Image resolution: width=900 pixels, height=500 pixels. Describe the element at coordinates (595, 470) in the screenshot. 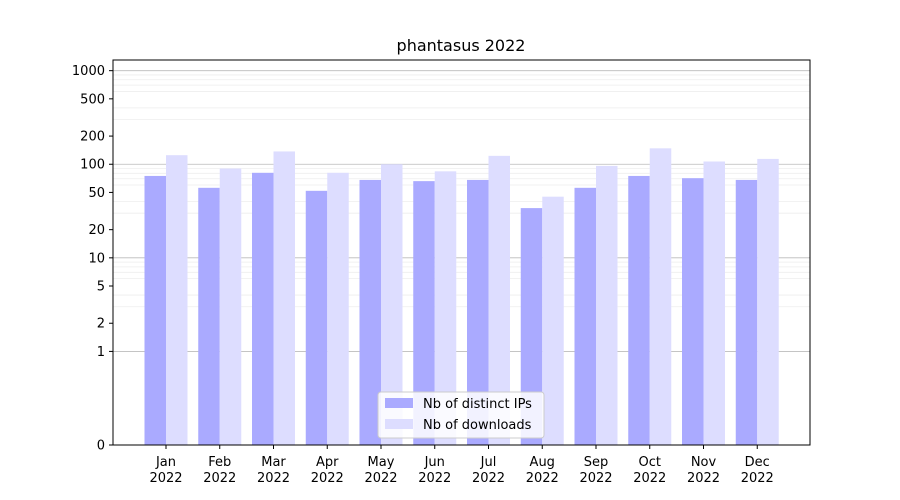

I see `x-tick-label: Sep 2022` at that location.